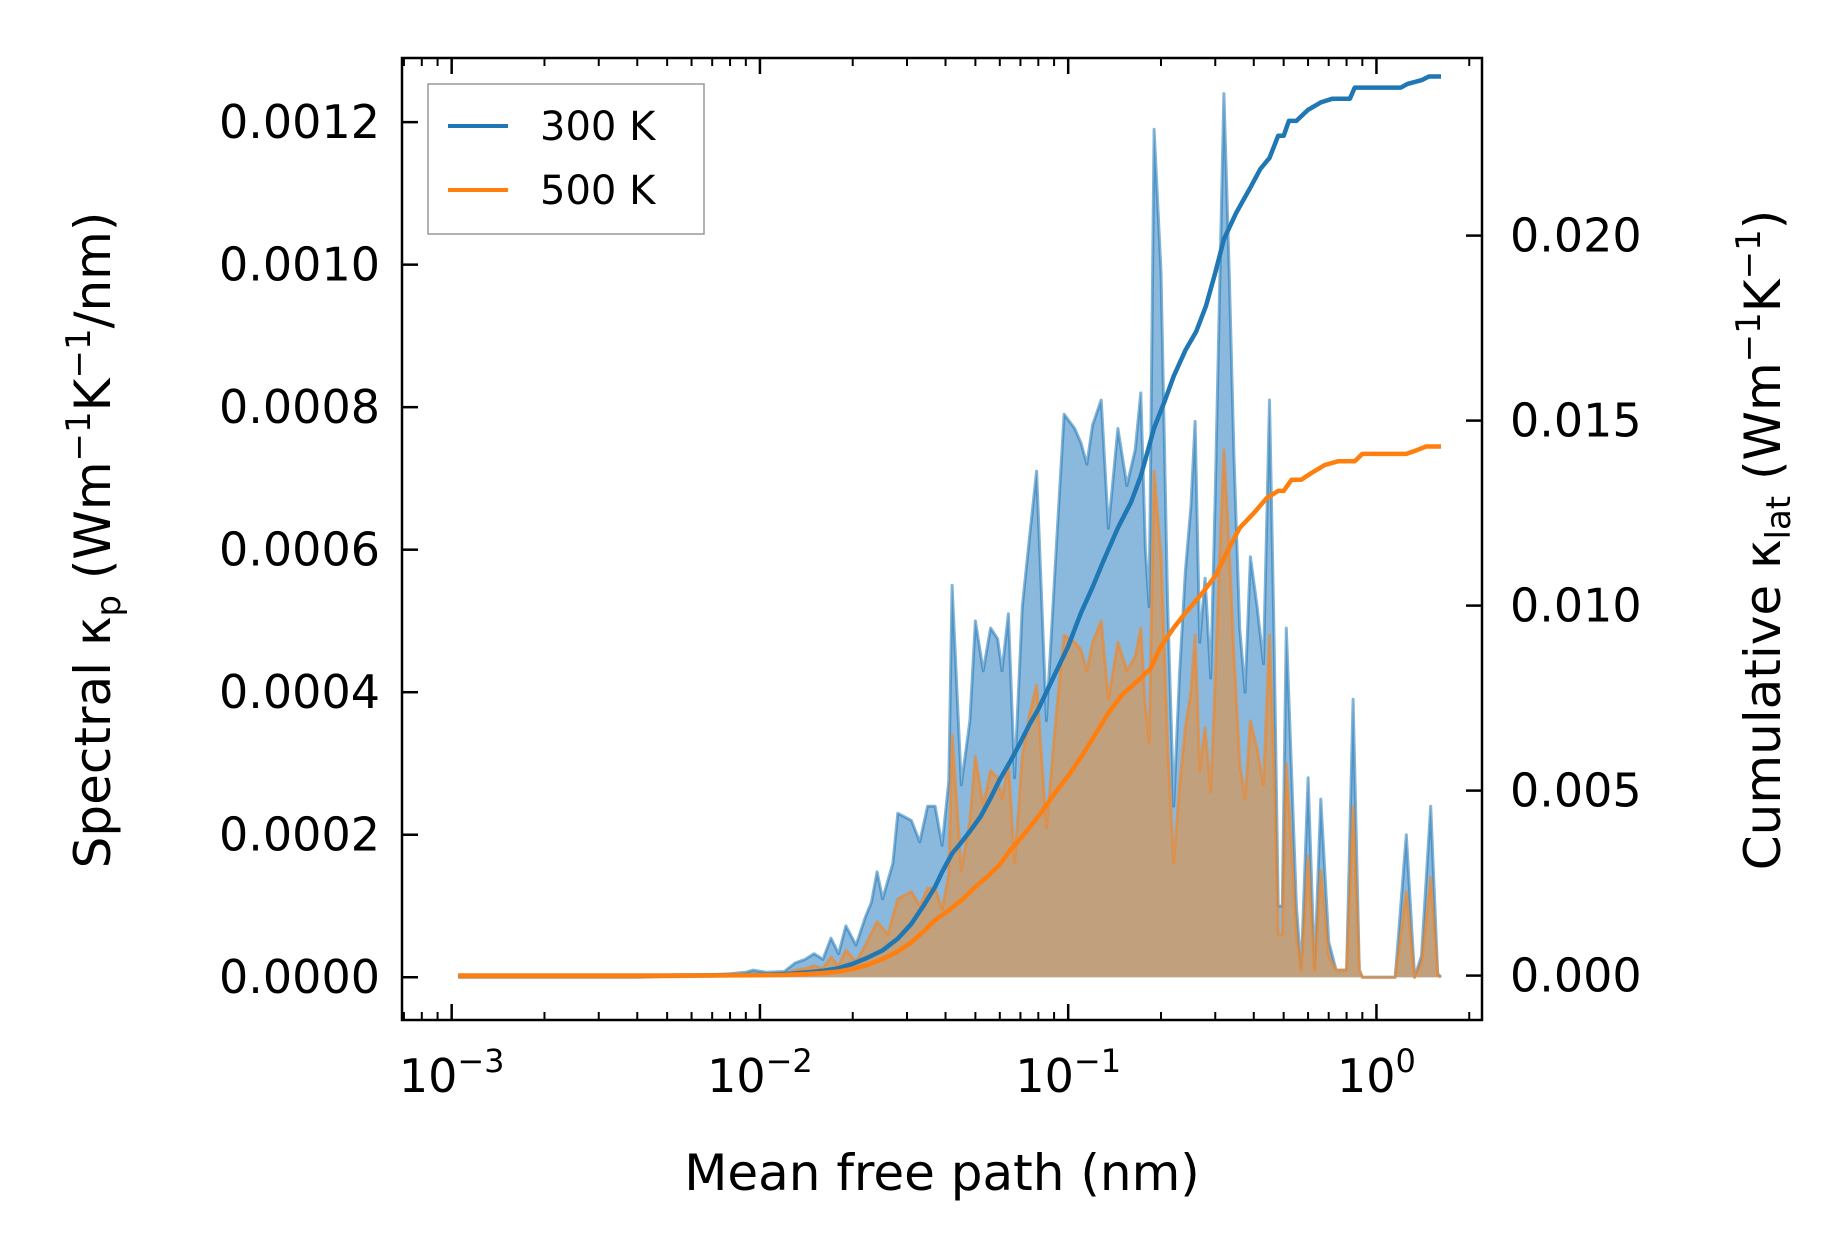  What do you see at coordinates (1376, 1072) in the screenshot?
I see `x-tick-label: 10⁰` at bounding box center [1376, 1072].